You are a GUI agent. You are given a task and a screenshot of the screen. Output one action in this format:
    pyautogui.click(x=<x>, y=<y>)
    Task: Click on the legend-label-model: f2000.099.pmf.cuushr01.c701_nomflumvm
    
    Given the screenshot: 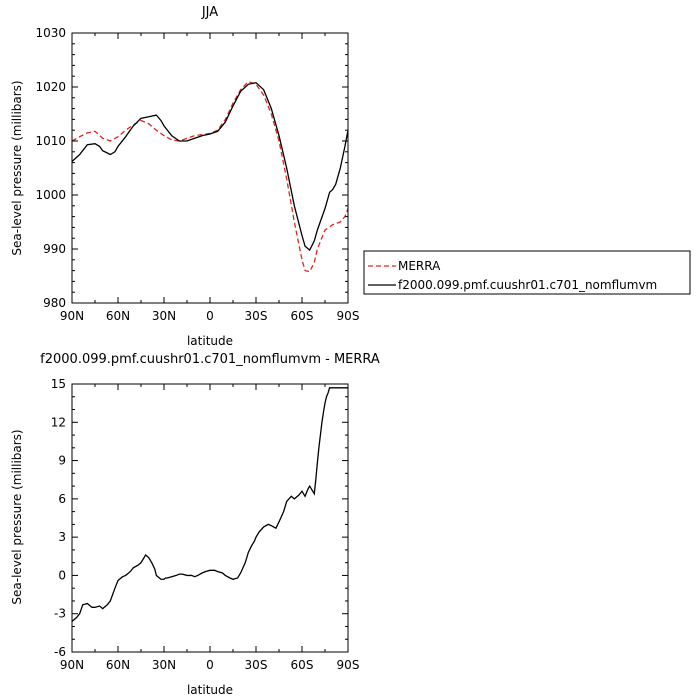 What is the action you would take?
    pyautogui.click(x=527, y=285)
    